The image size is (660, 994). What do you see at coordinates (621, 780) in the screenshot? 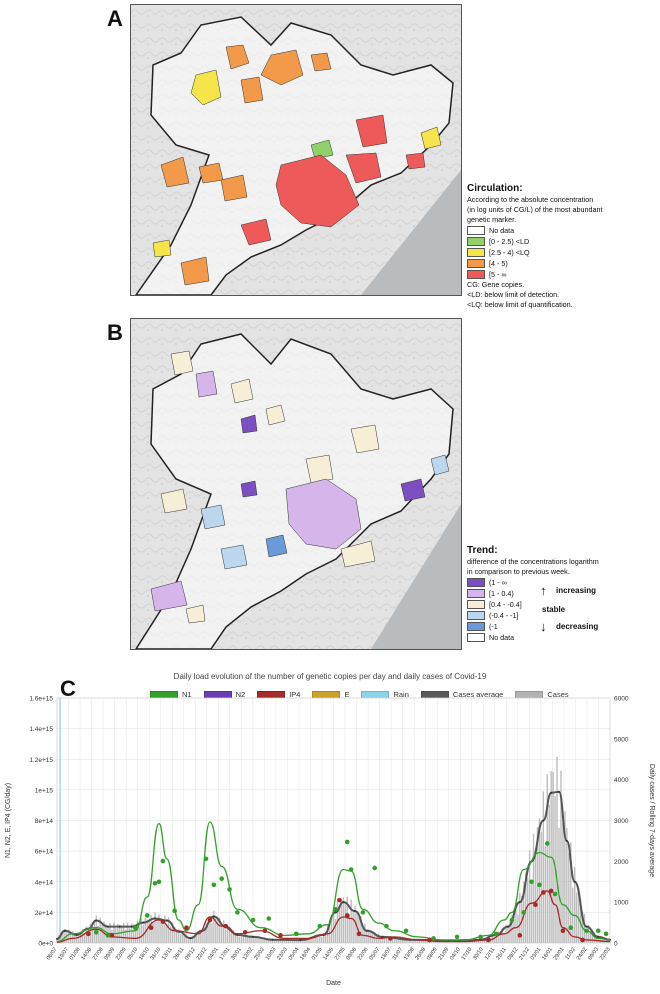
I see `y2-tick-label: 4000` at bounding box center [621, 780].